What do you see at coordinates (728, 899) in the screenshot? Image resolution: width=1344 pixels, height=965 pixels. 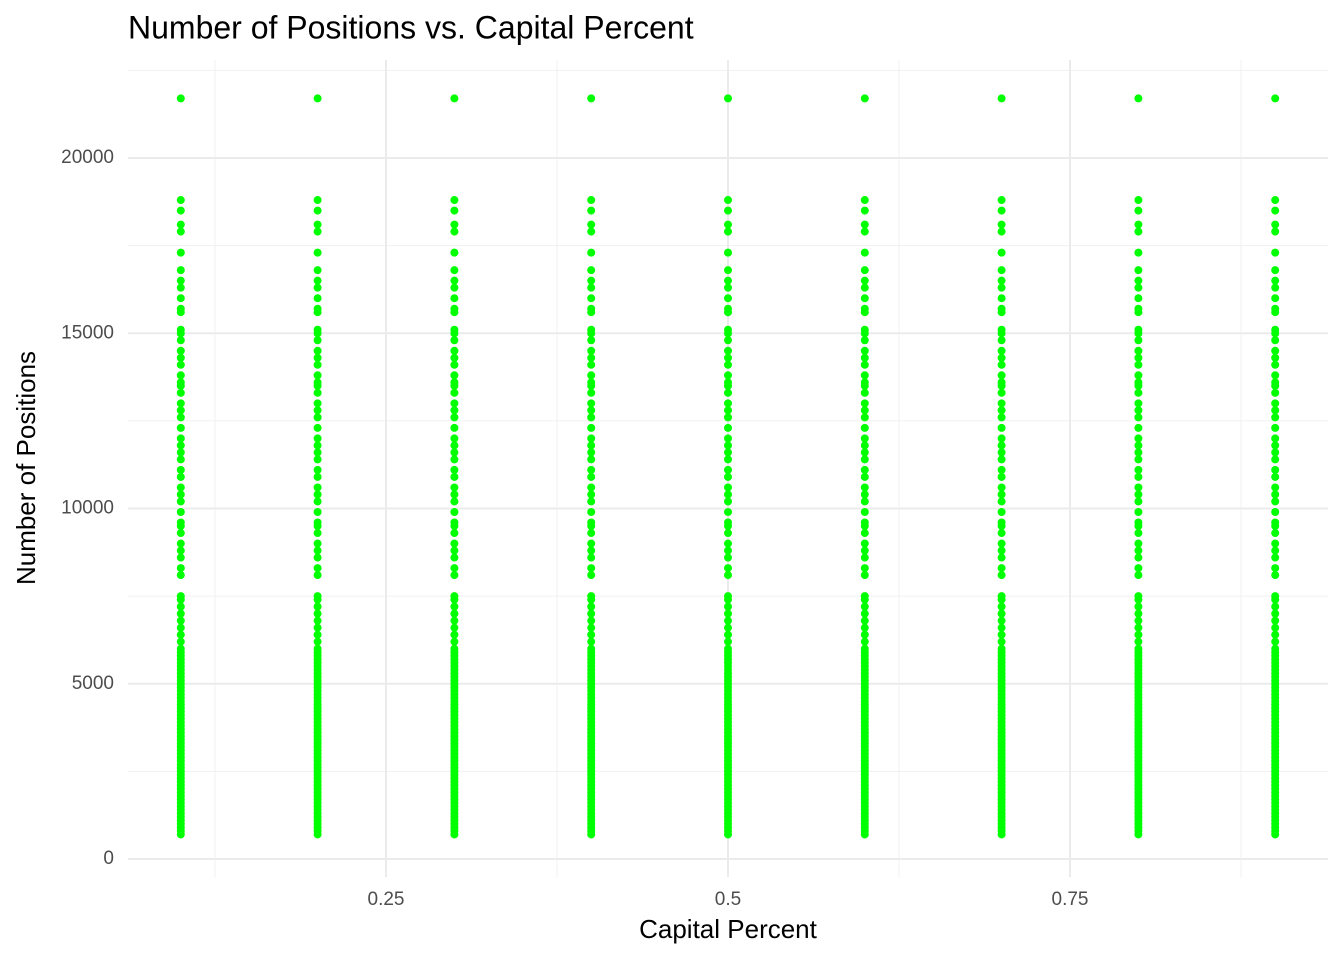 I see `x-tick-label: 0.5` at bounding box center [728, 899].